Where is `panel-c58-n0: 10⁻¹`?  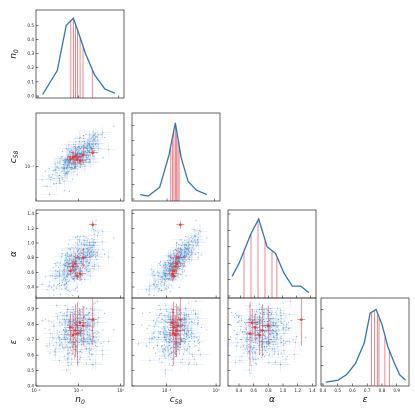 panel-c58-n0: 10⁻¹ is located at coordinates (75, 157).